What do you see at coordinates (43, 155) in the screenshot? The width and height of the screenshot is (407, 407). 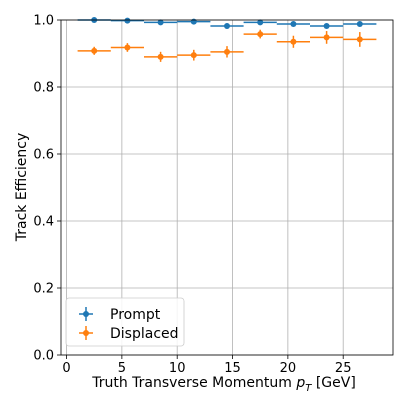 I see `y-tick-label: 0.6` at bounding box center [43, 155].